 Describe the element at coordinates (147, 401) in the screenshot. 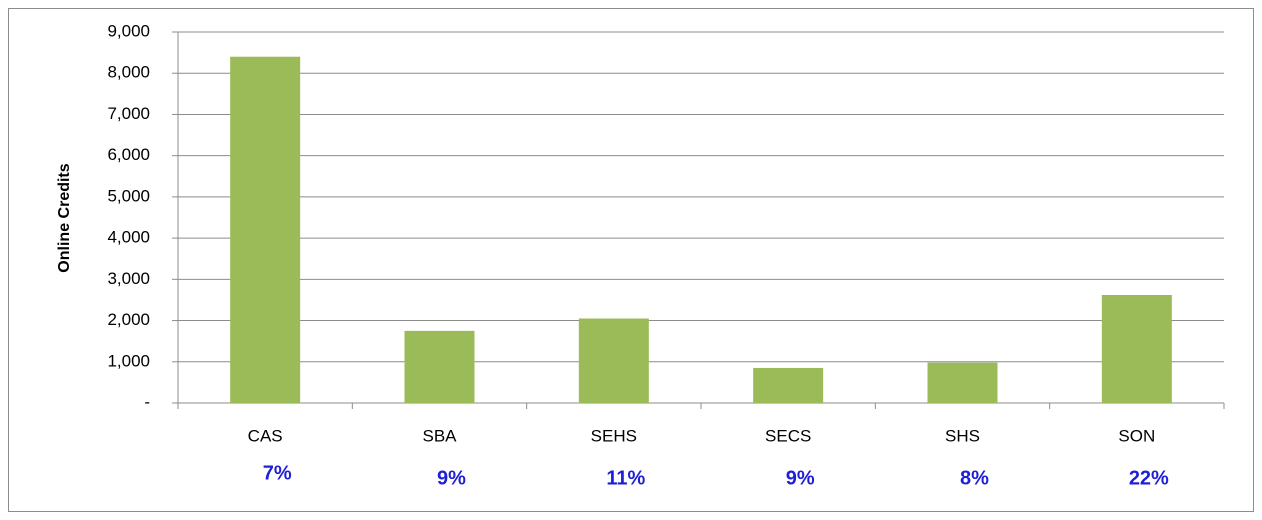

I see `y-tick-label: -` at that location.